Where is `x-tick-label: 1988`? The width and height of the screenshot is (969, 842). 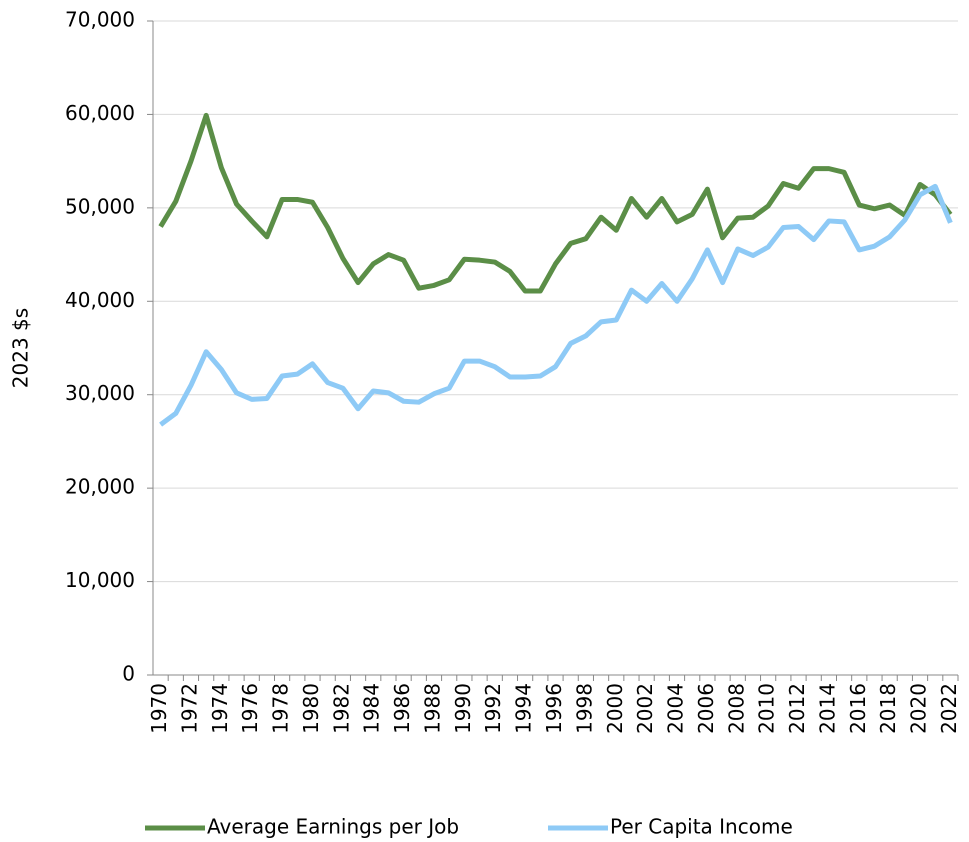 x-tick-label: 1988 is located at coordinates (432, 708).